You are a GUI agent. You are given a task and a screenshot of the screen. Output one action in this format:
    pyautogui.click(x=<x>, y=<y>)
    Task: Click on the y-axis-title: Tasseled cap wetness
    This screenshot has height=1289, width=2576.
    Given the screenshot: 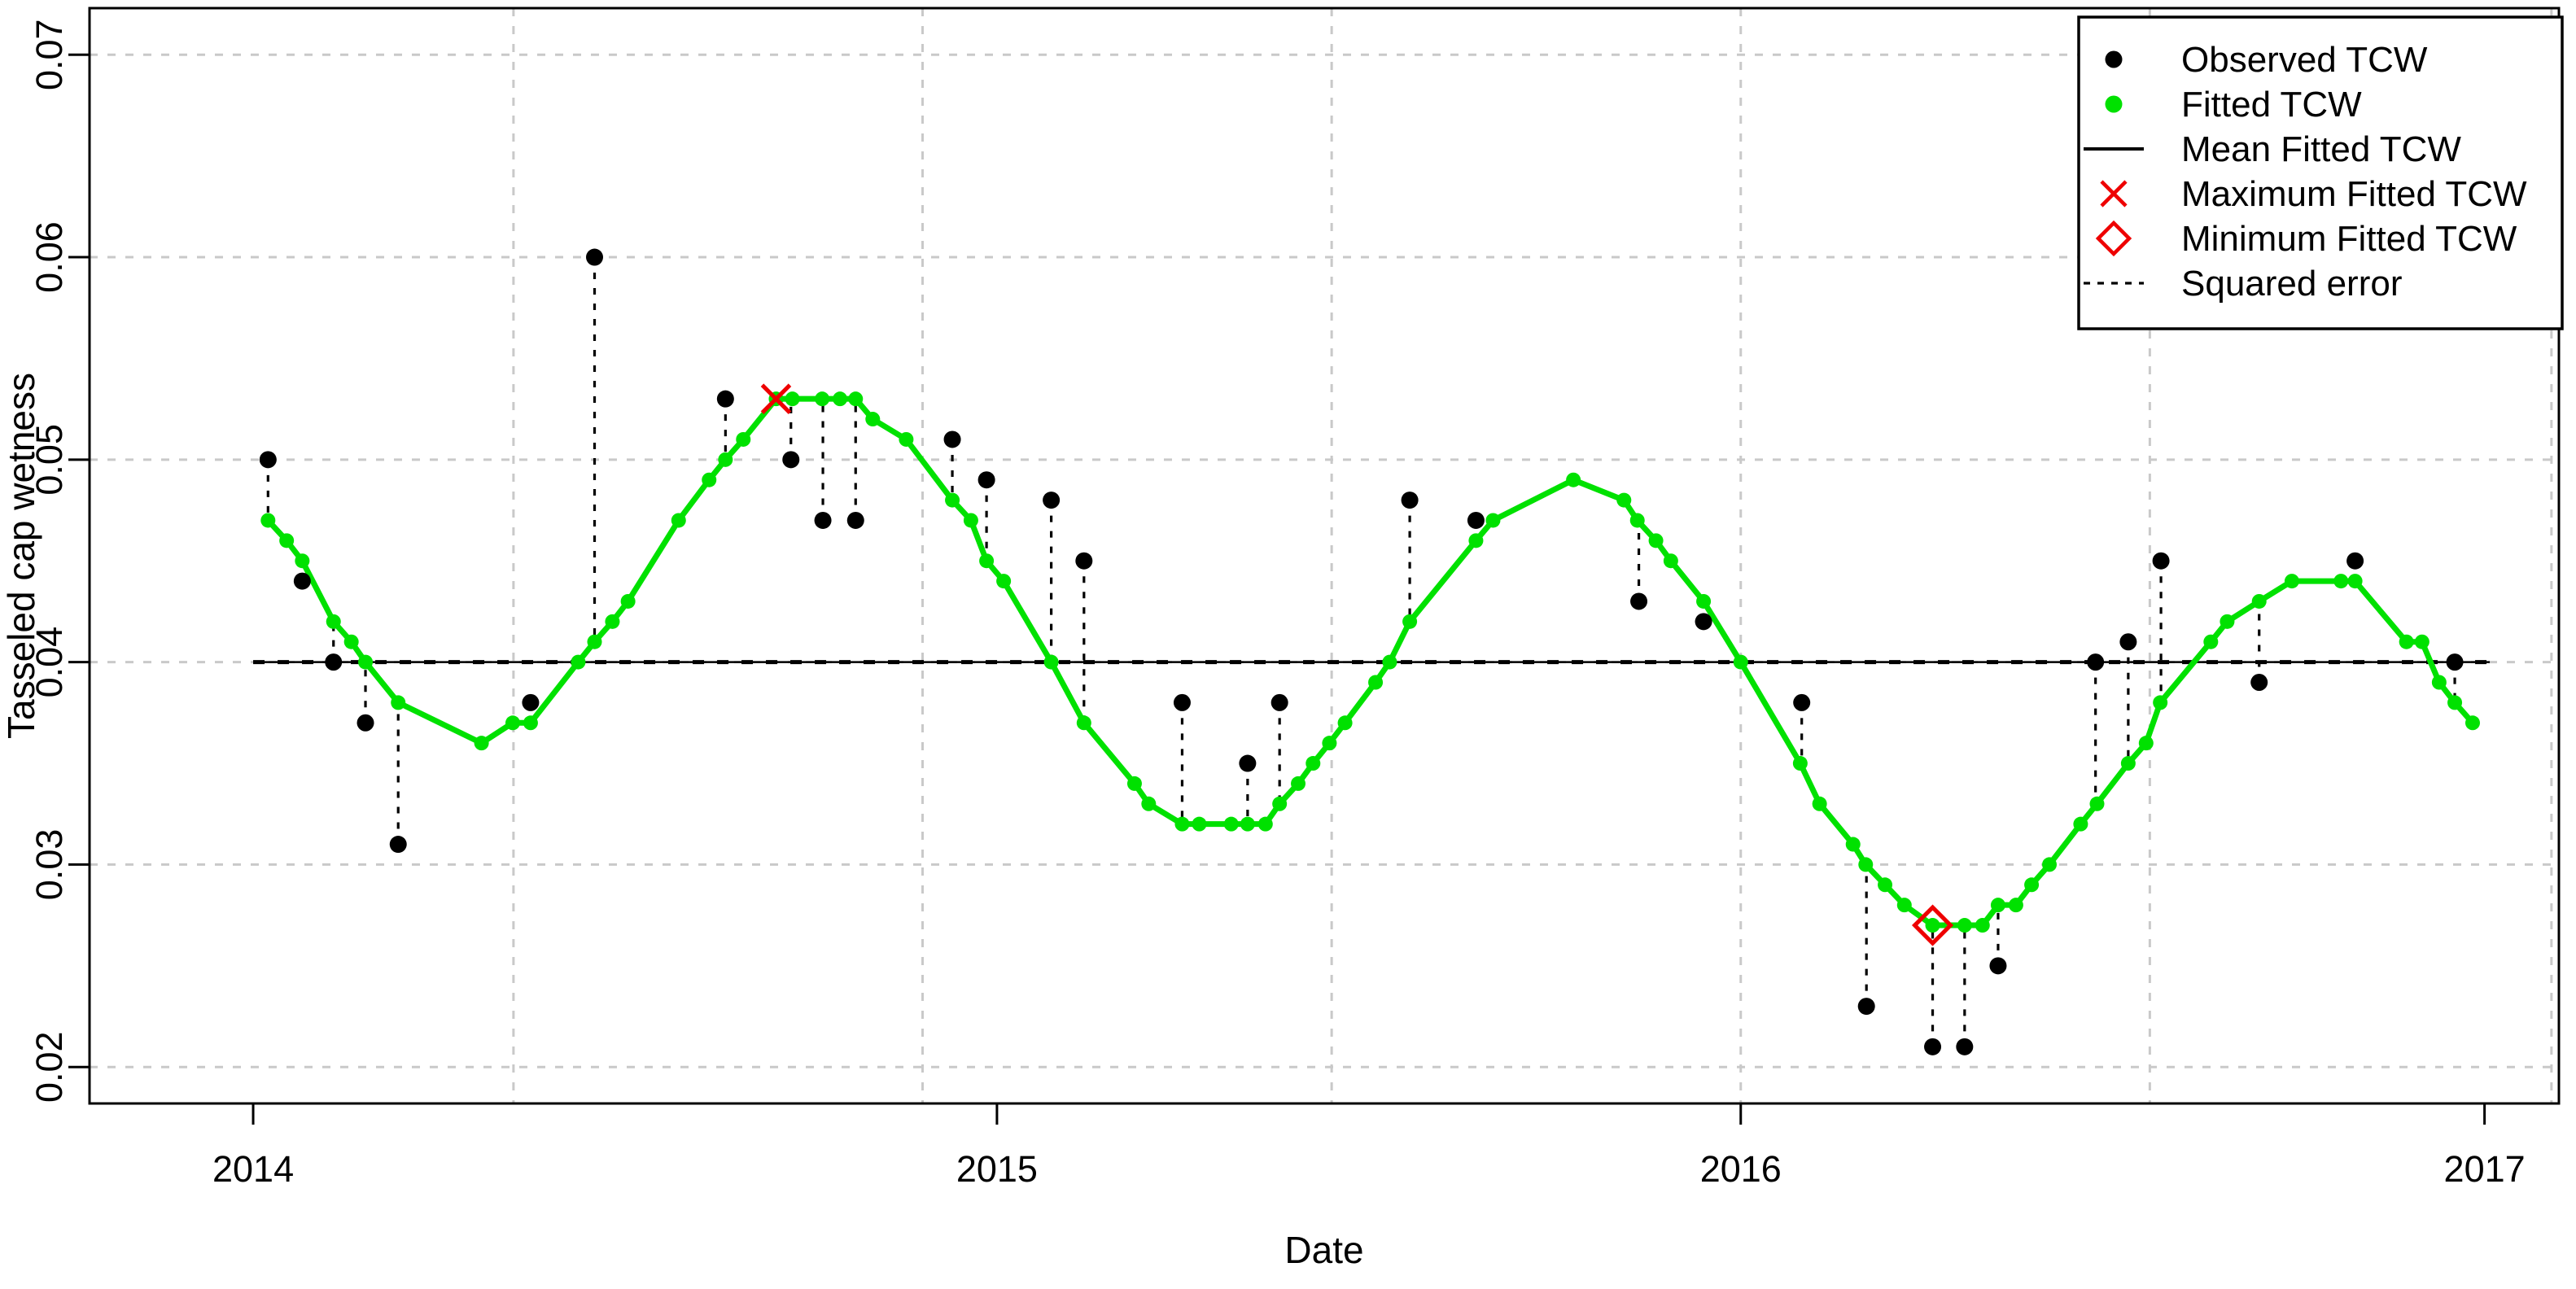 What is the action you would take?
    pyautogui.click(x=21, y=556)
    